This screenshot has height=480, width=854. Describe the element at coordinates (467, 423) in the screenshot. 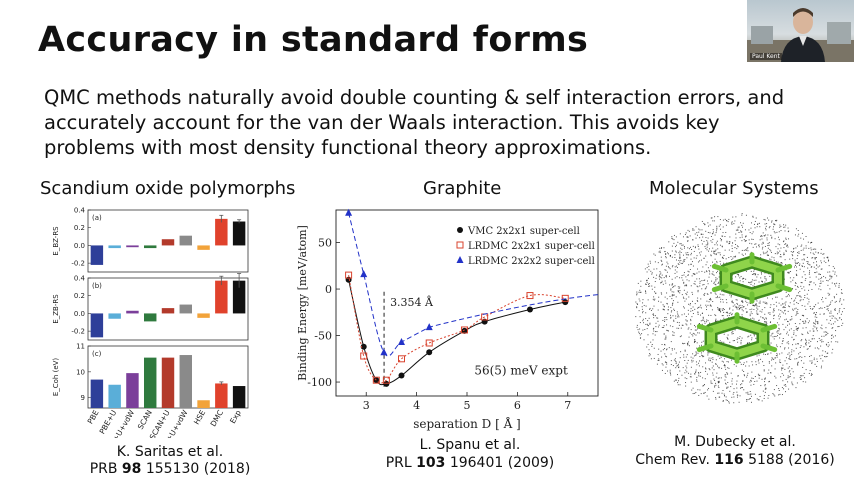

I see `x-axis-label: separation D [ Å ]` at that location.